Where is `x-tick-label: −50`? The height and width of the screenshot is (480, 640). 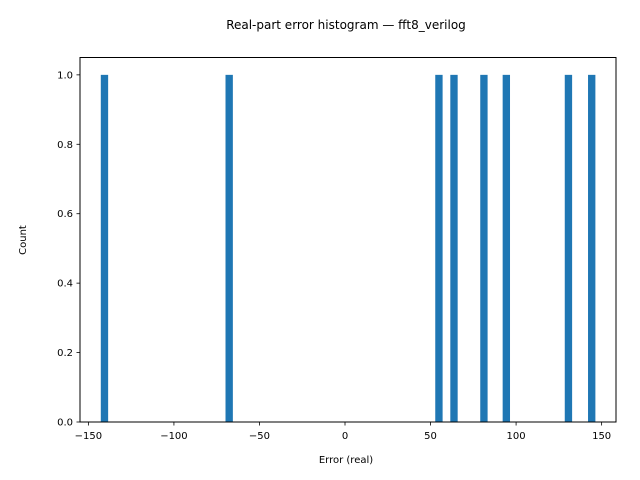 x-tick-label: −50 is located at coordinates (259, 436).